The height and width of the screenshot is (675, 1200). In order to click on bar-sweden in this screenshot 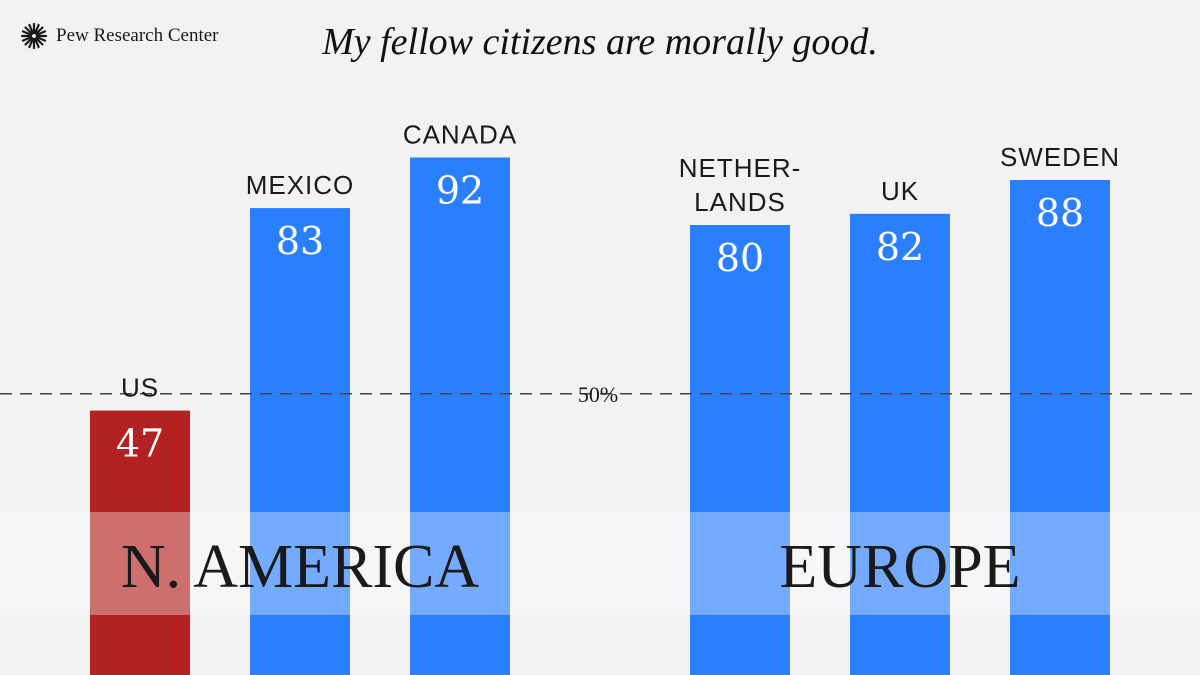, I will do `click(1060, 427)`.